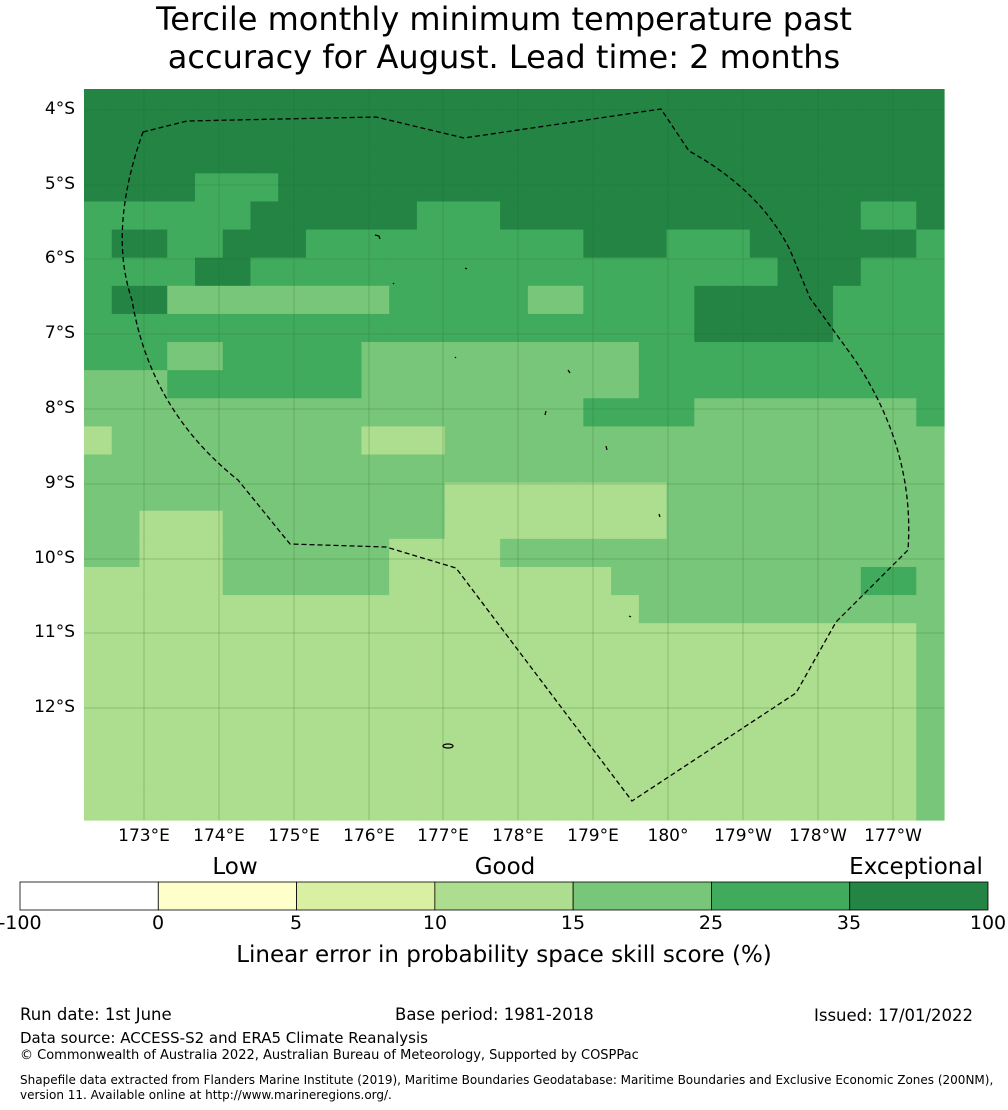  I want to click on lat-label: 12°S, so click(54, 707).